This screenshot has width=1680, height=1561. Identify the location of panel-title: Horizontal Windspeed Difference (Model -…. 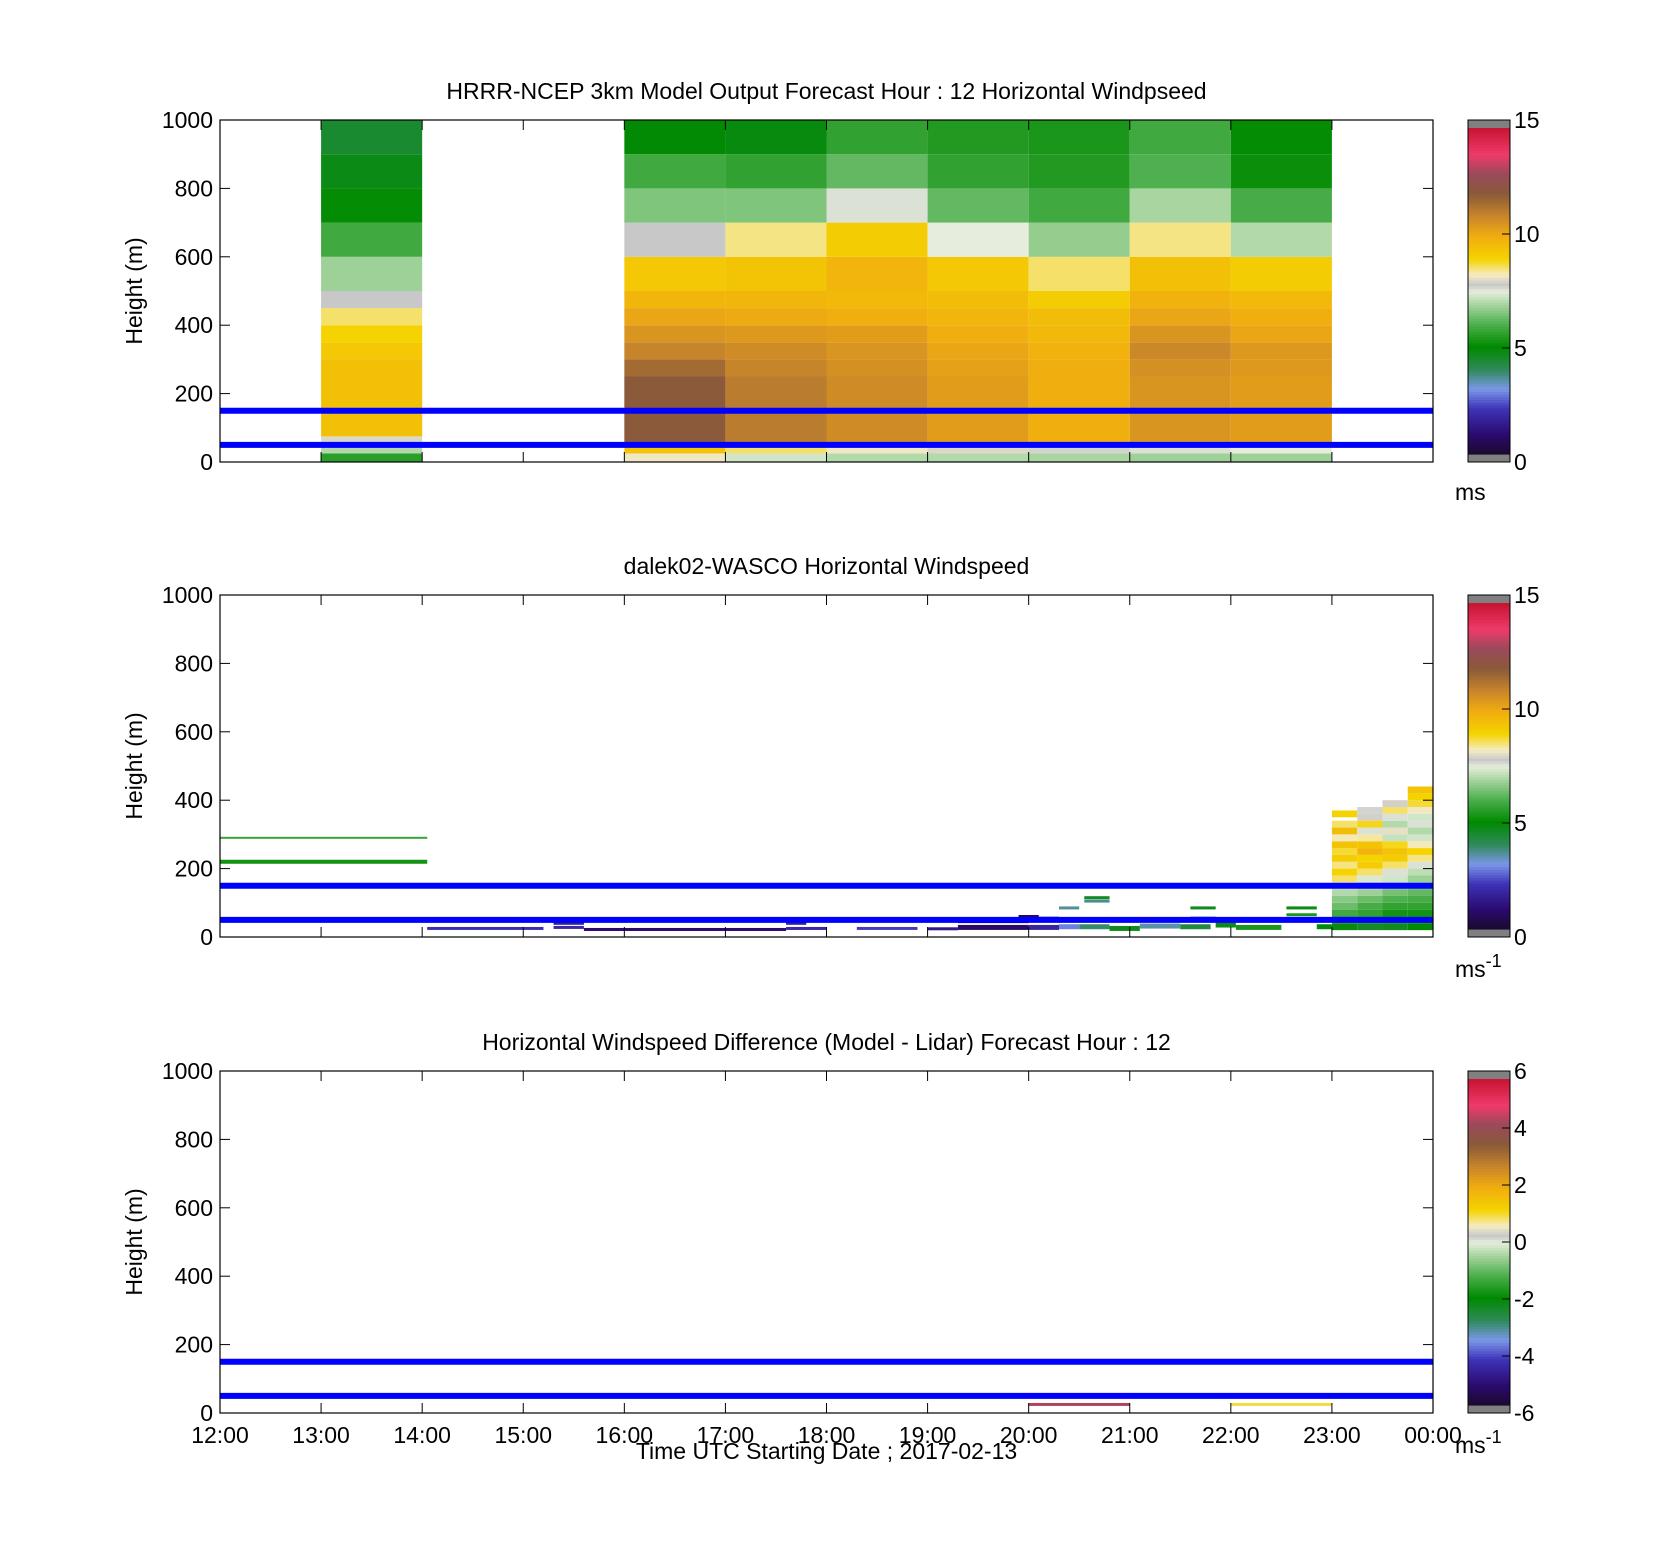
(826, 1042).